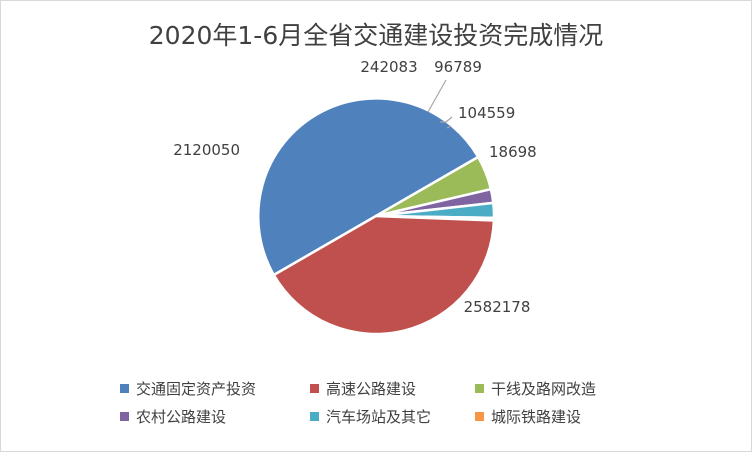 The width and height of the screenshot is (752, 452). What do you see at coordinates (314, 388) in the screenshot?
I see `legend-swatch-expressway` at bounding box center [314, 388].